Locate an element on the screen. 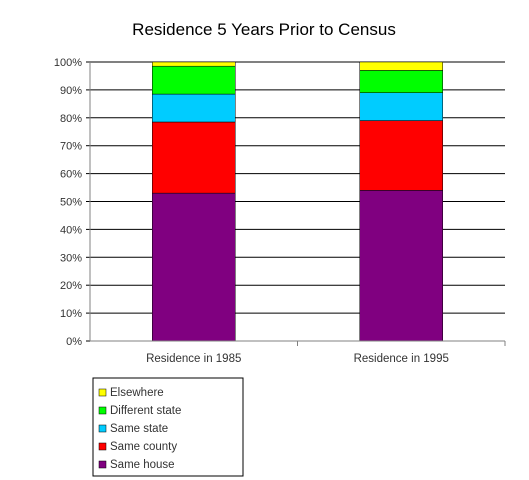  legend-label: Same state is located at coordinates (139, 429).